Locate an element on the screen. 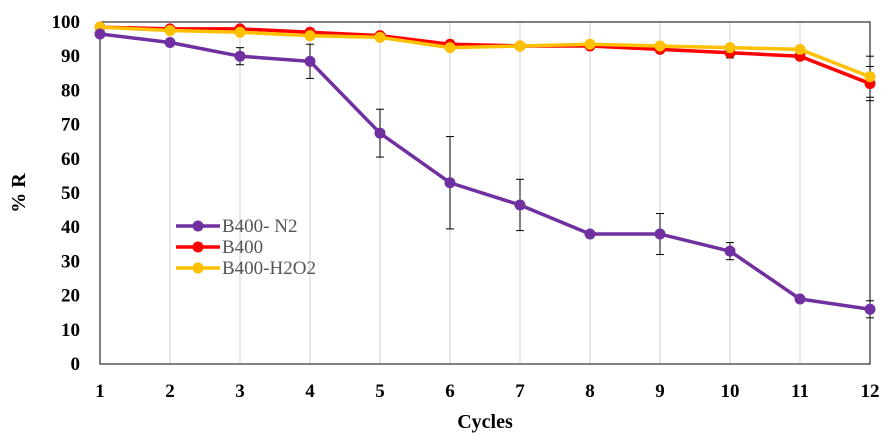  legend-label: B400-H2O2 is located at coordinates (269, 268).